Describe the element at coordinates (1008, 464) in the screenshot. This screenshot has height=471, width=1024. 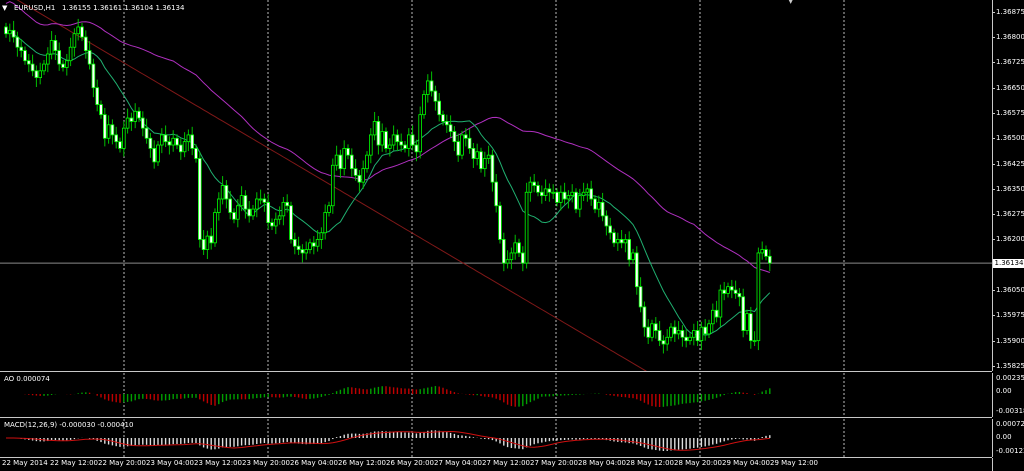
I see `axis-corner` at that location.